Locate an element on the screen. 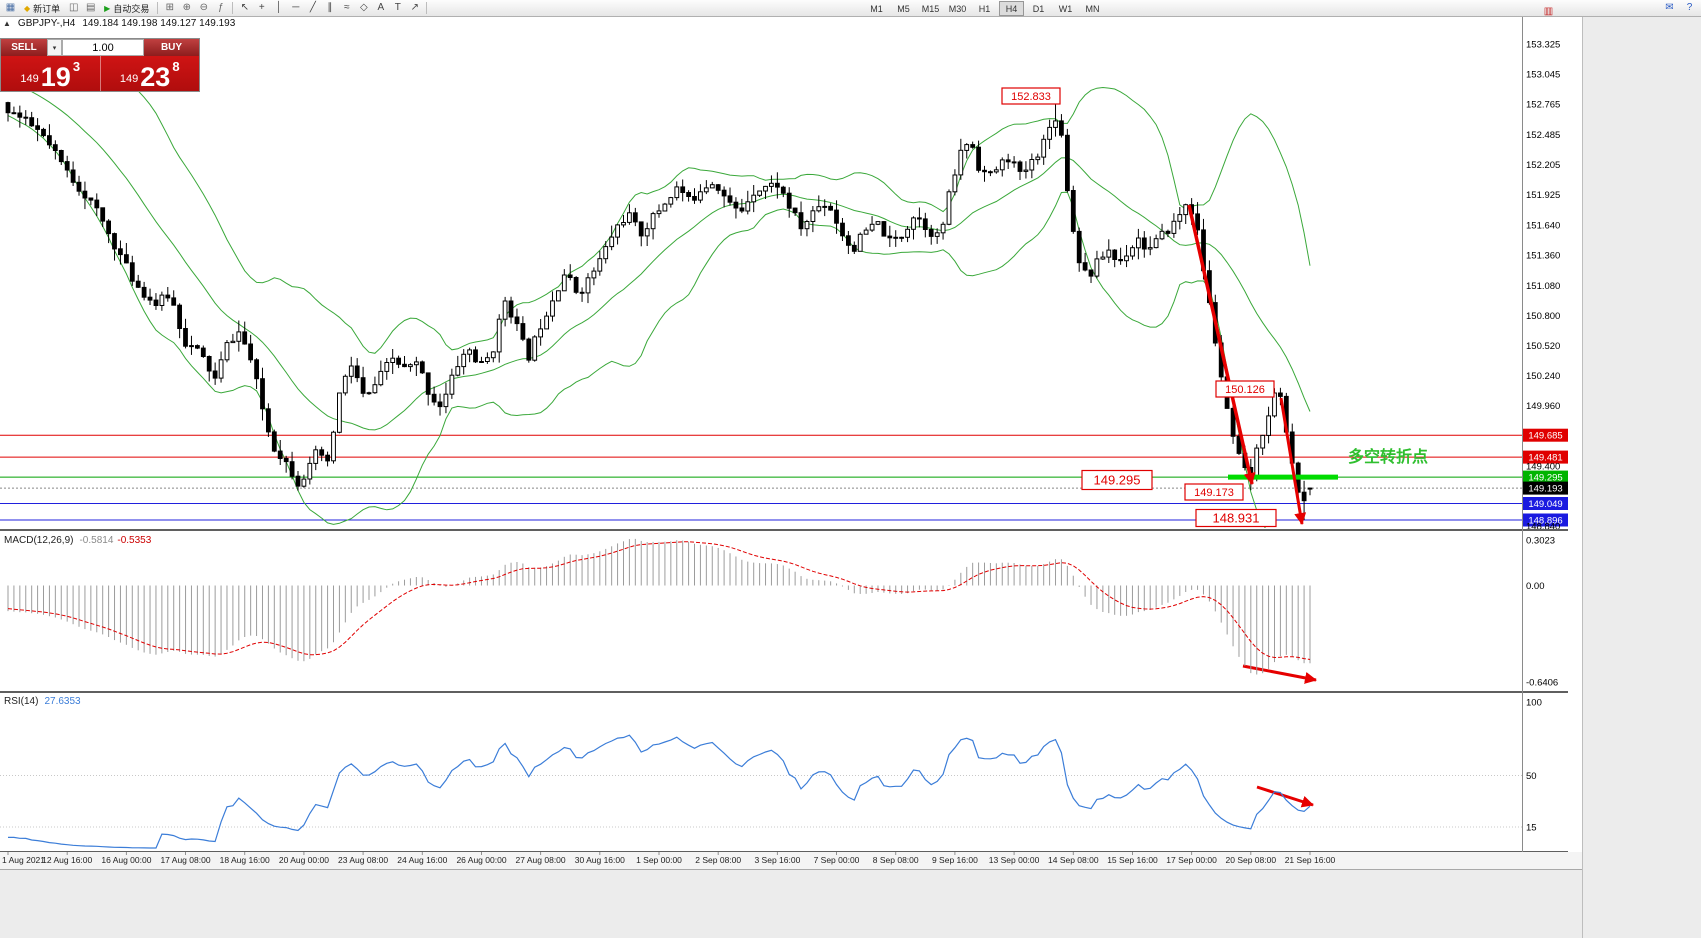 The height and width of the screenshot is (938, 1701). time-axis-label: 1 Aug 2021 is located at coordinates (23, 860).